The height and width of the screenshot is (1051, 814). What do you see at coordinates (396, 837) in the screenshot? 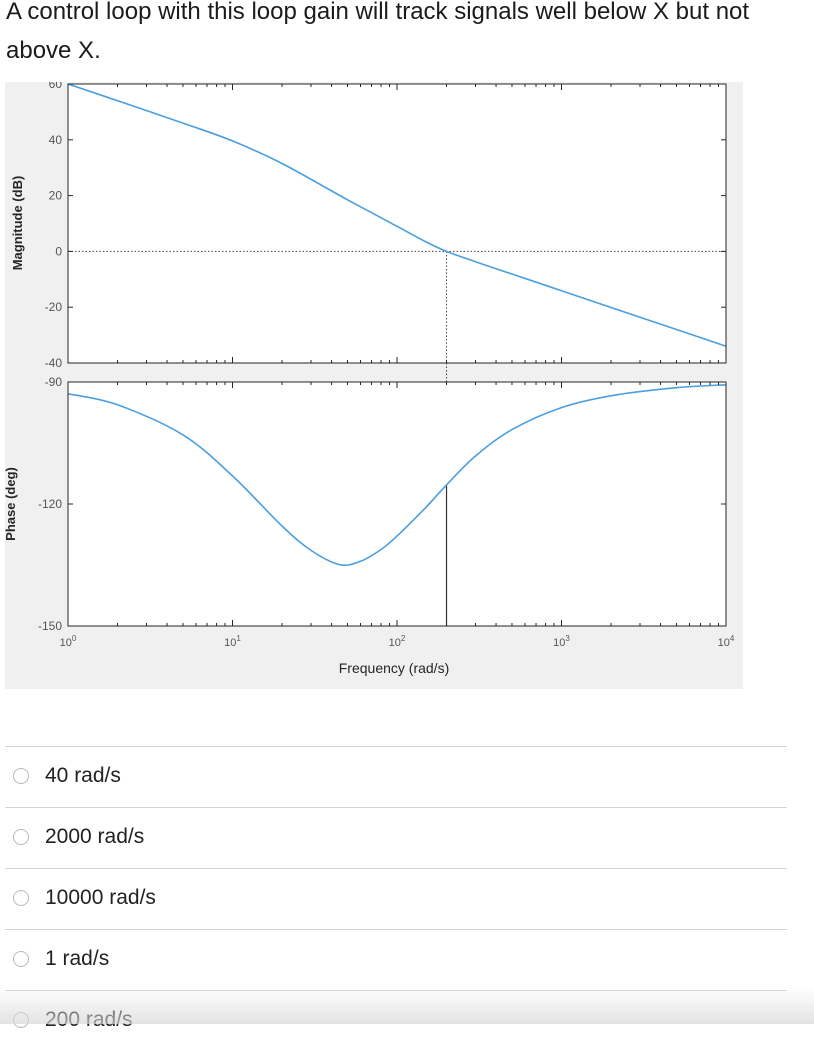
I see `answer-option: 2000 rad/s` at bounding box center [396, 837].